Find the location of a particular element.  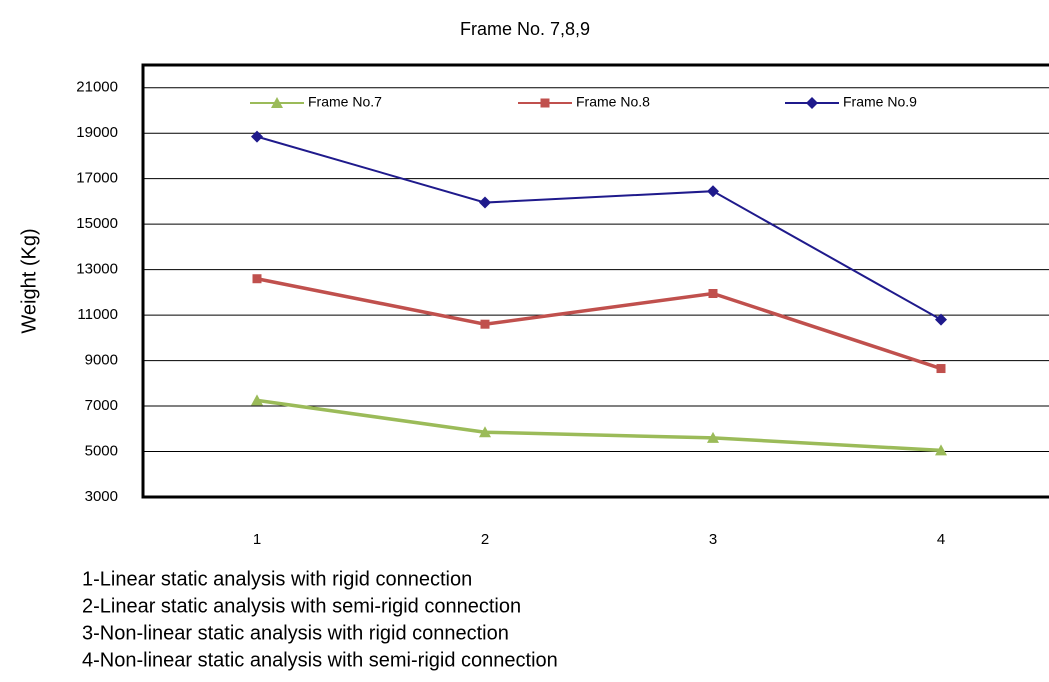

y-tick-label: 17000 is located at coordinates (97, 178).